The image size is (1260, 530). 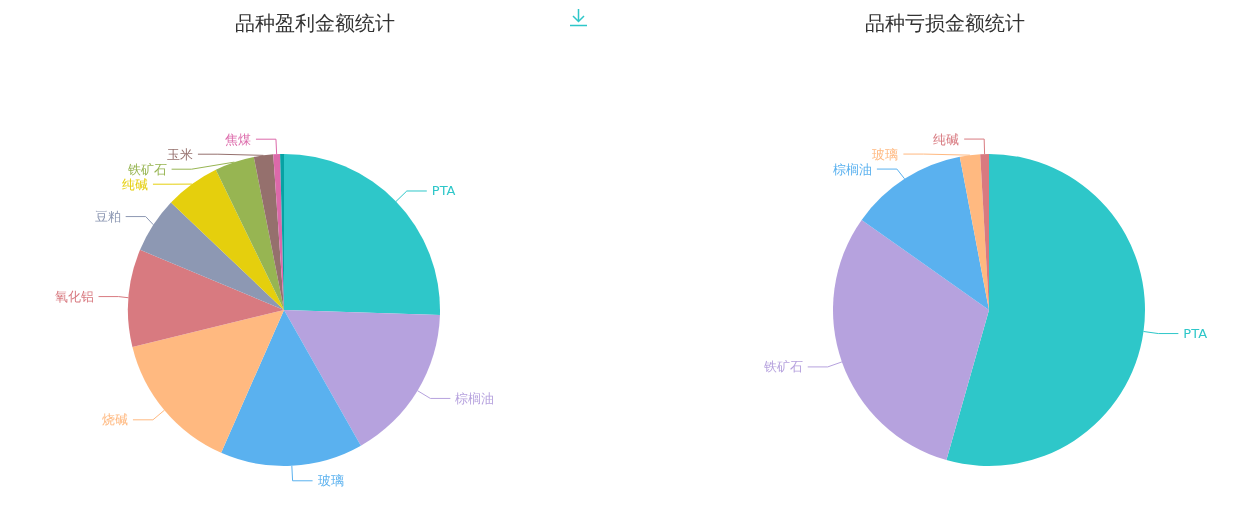 I want to click on slice-label: 豆粕, so click(x=107, y=217).